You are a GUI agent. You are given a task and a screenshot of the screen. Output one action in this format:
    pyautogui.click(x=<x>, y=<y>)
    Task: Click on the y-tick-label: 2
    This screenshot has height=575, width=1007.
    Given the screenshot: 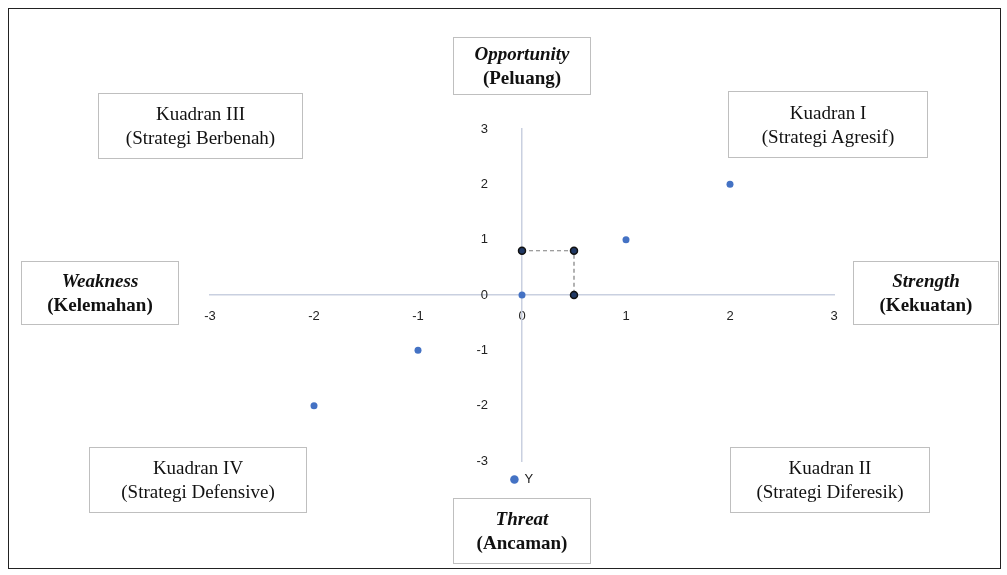 What is the action you would take?
    pyautogui.click(x=484, y=183)
    